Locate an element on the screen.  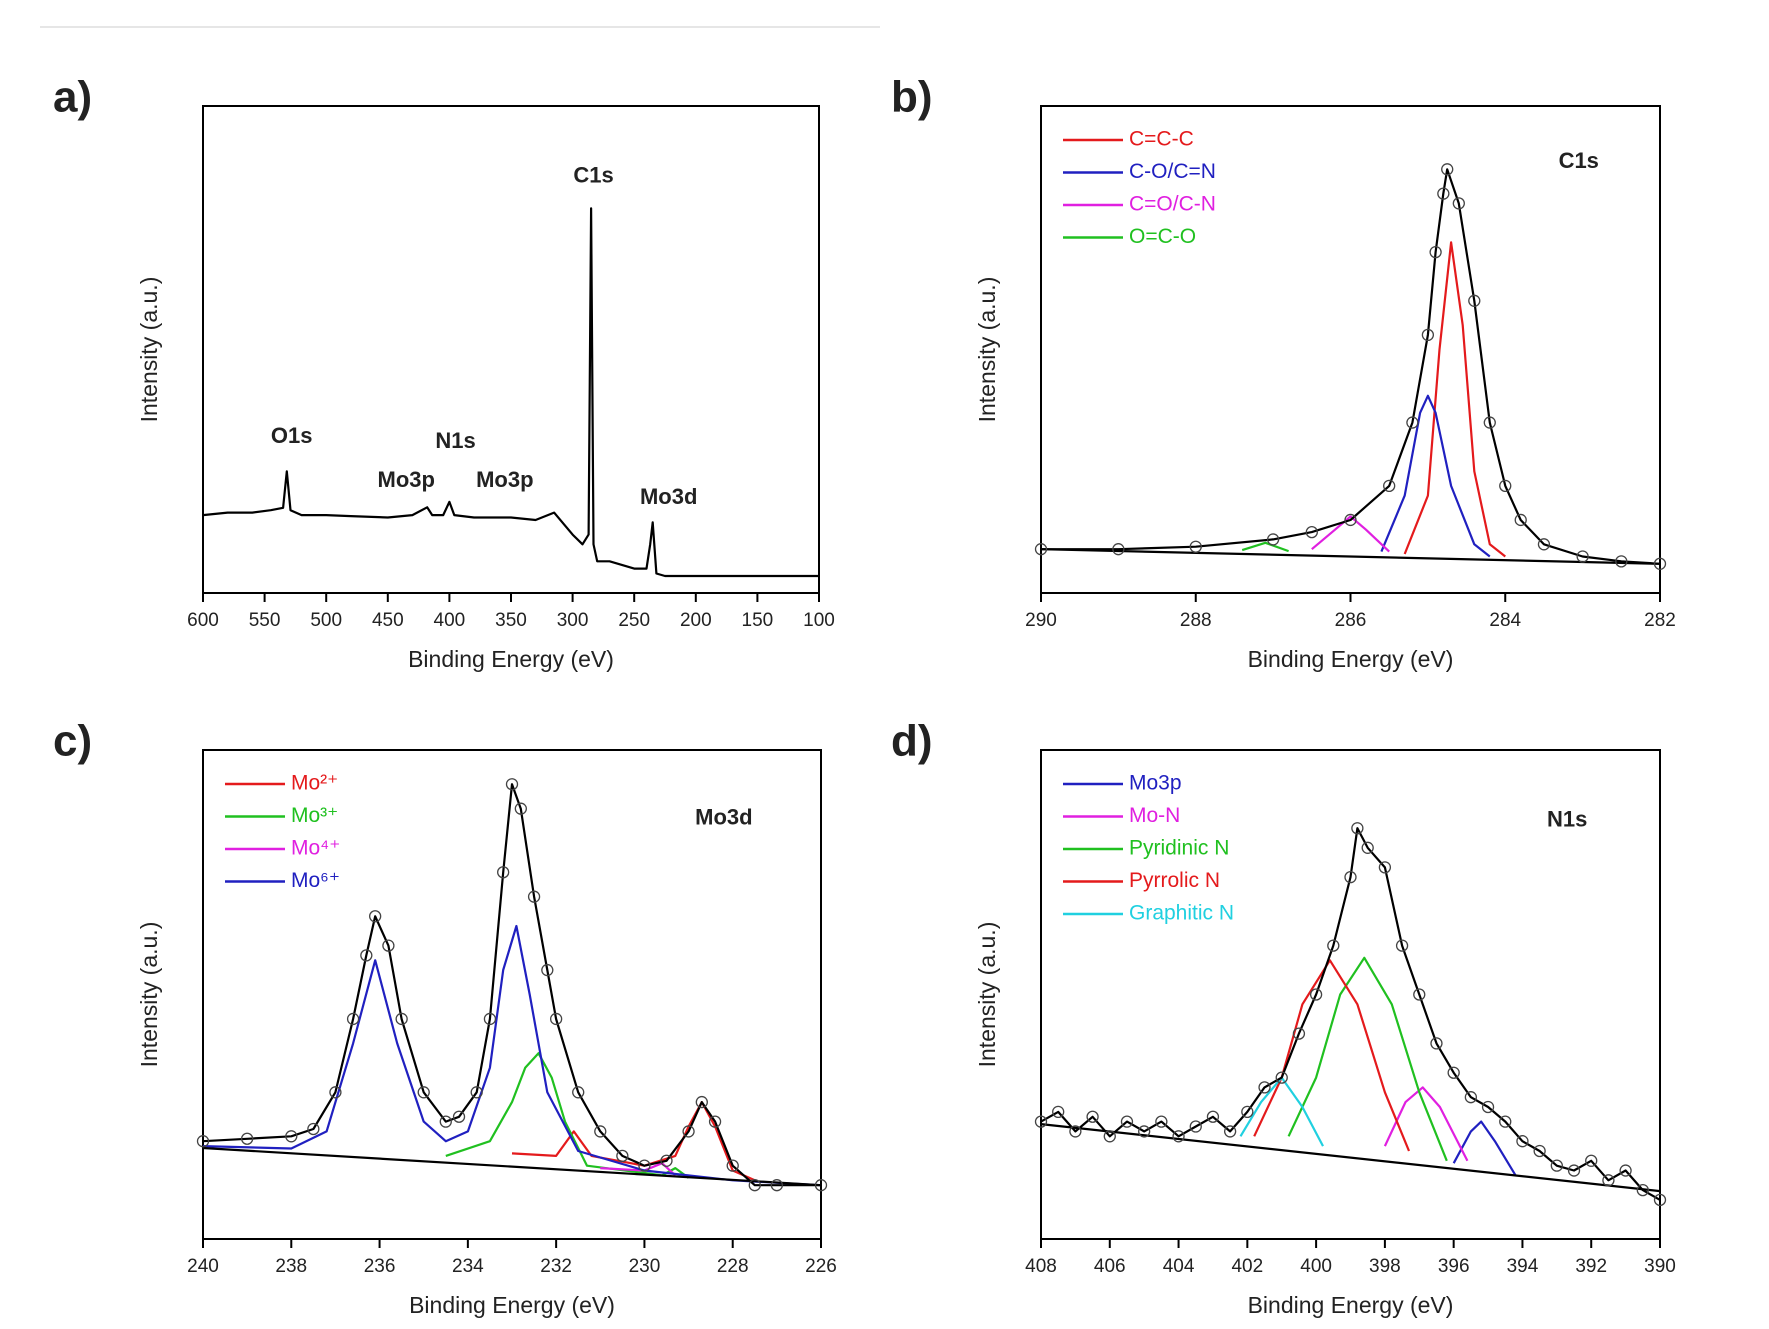
x-tick-label: 394 is located at coordinates (1523, 1266).